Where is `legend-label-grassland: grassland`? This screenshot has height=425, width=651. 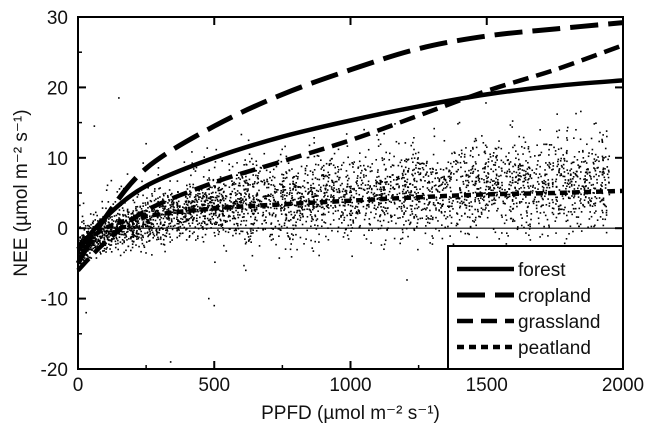
legend-label-grassland: grassland is located at coordinates (559, 322).